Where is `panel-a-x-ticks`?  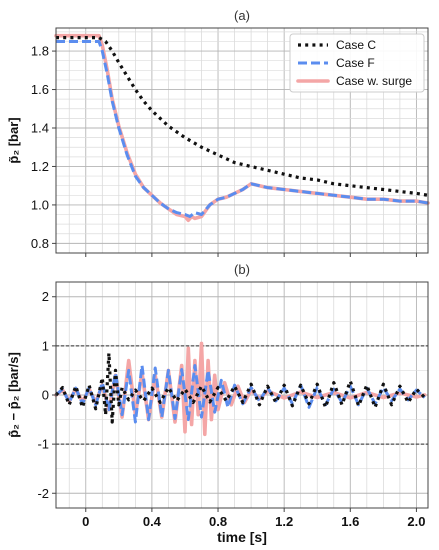
panel-a-x-ticks is located at coordinates (251, 255).